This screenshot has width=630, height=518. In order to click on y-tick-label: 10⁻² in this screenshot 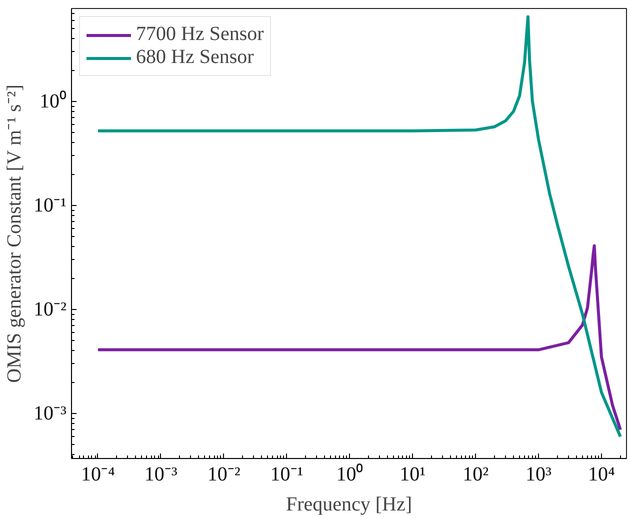, I will do `click(50, 309)`.